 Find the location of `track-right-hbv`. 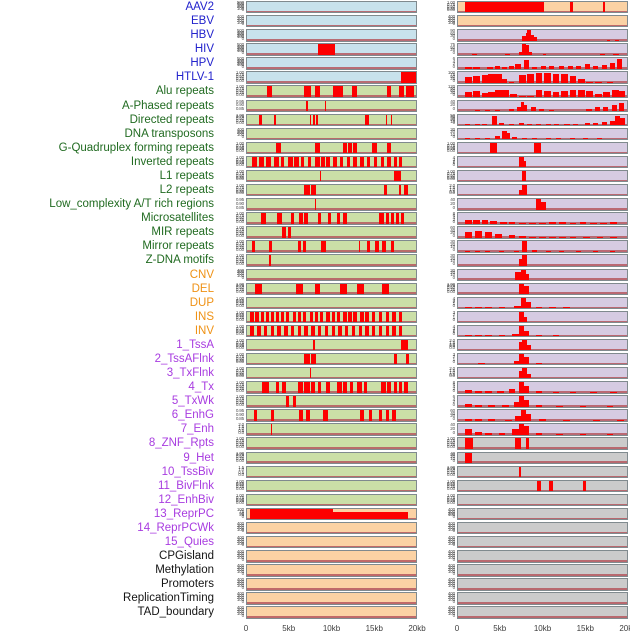

track-right-hbv is located at coordinates (542, 35).